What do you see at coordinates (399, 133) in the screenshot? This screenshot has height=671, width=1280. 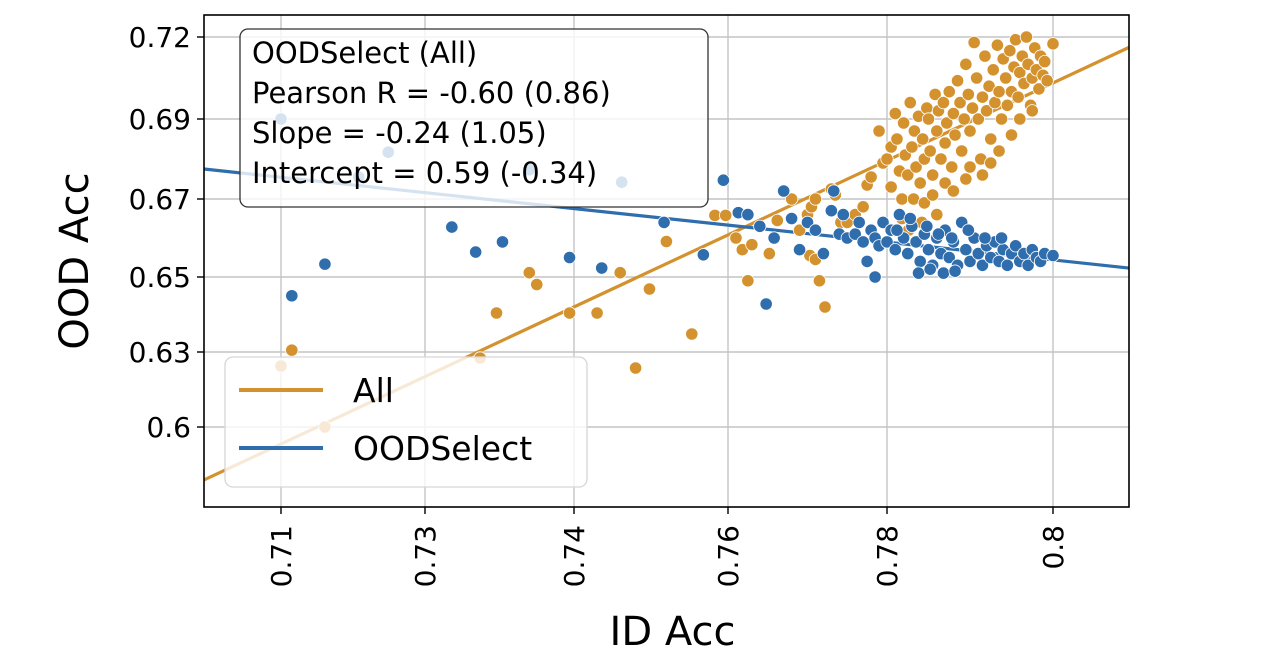 I see `stats-slope: Slope = -0.24 (1.05)` at bounding box center [399, 133].